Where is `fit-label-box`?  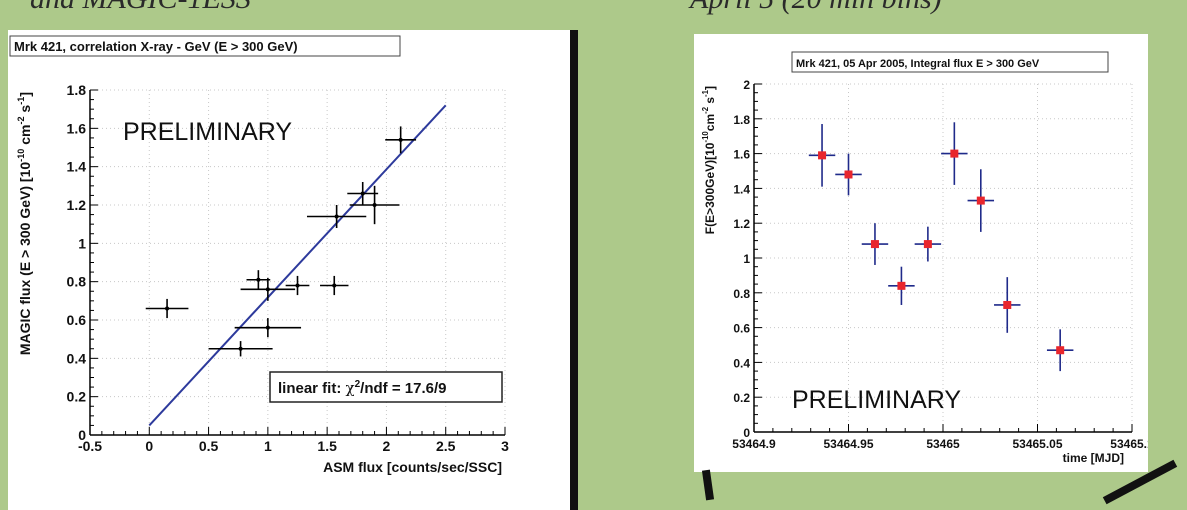 fit-label-box is located at coordinates (386, 387).